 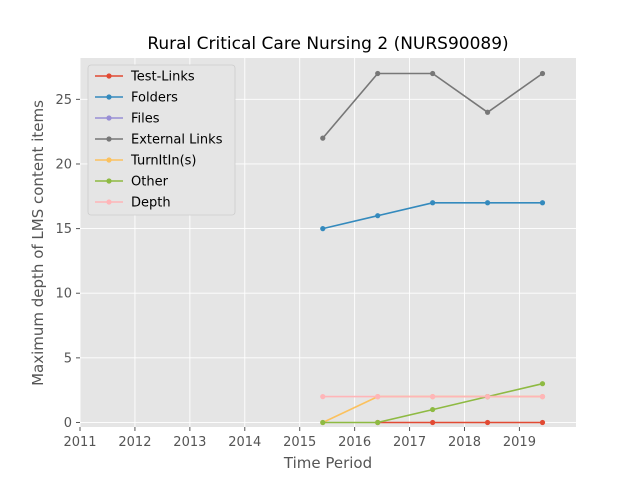 I want to click on legend-label: External Links, so click(x=177, y=140).